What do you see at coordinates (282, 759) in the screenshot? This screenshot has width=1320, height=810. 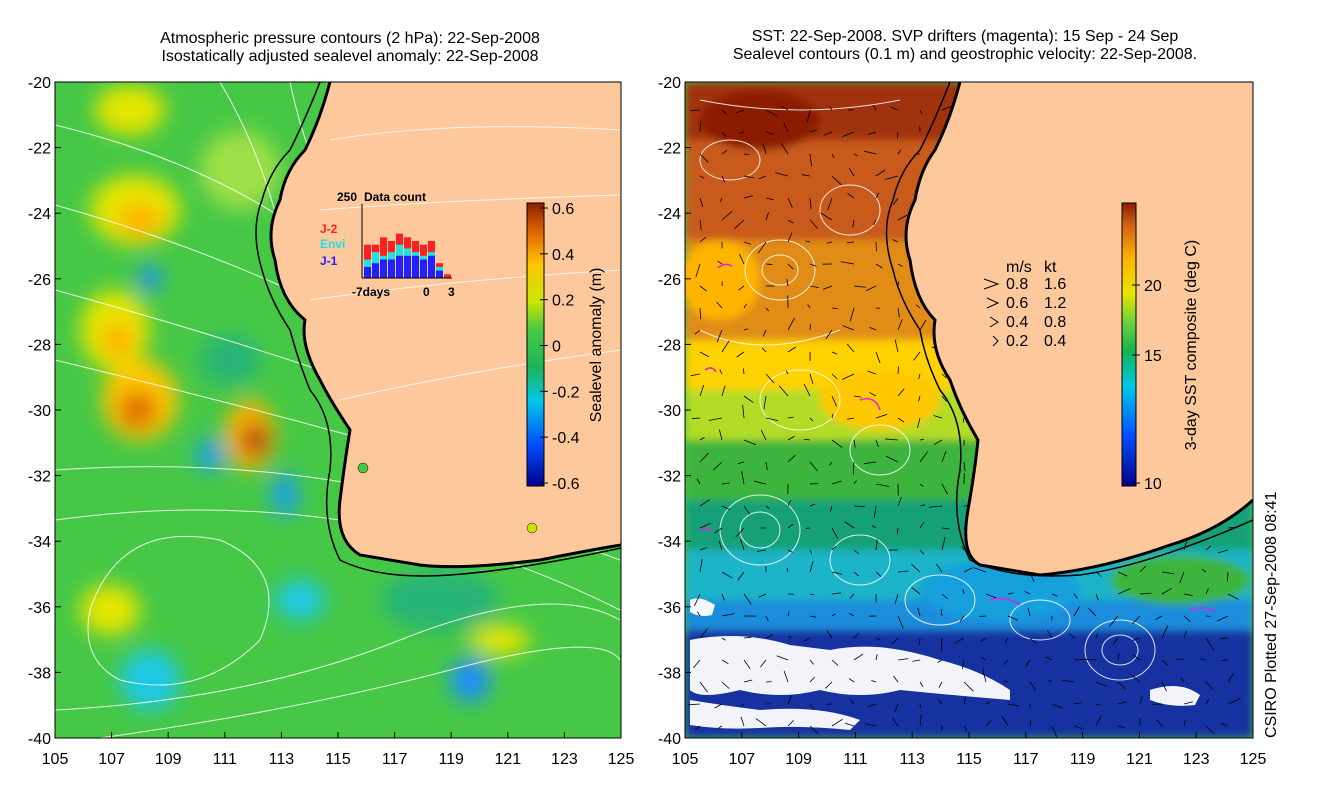 I see `x-tick-label: 113` at bounding box center [282, 759].